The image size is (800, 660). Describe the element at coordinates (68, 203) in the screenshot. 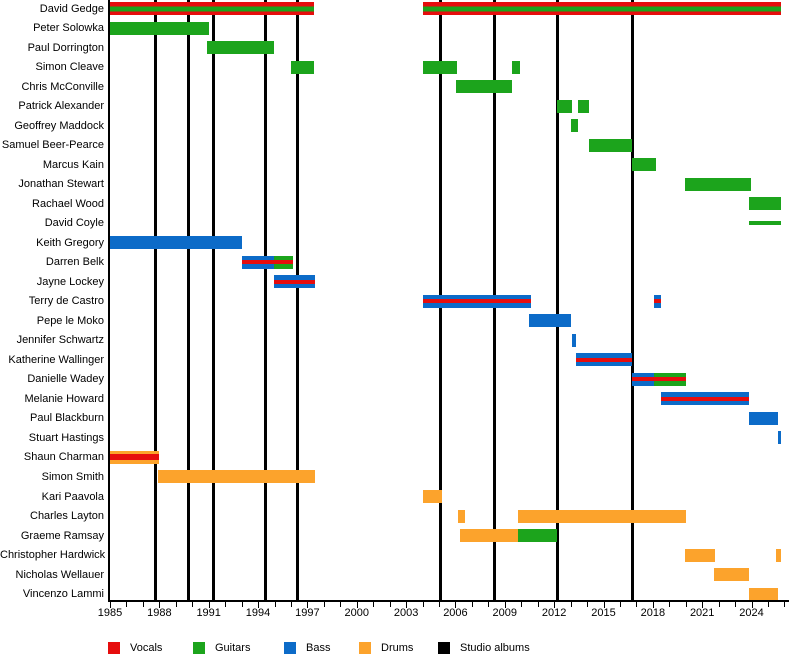

I see `member-label: Rachael Wood` at that location.